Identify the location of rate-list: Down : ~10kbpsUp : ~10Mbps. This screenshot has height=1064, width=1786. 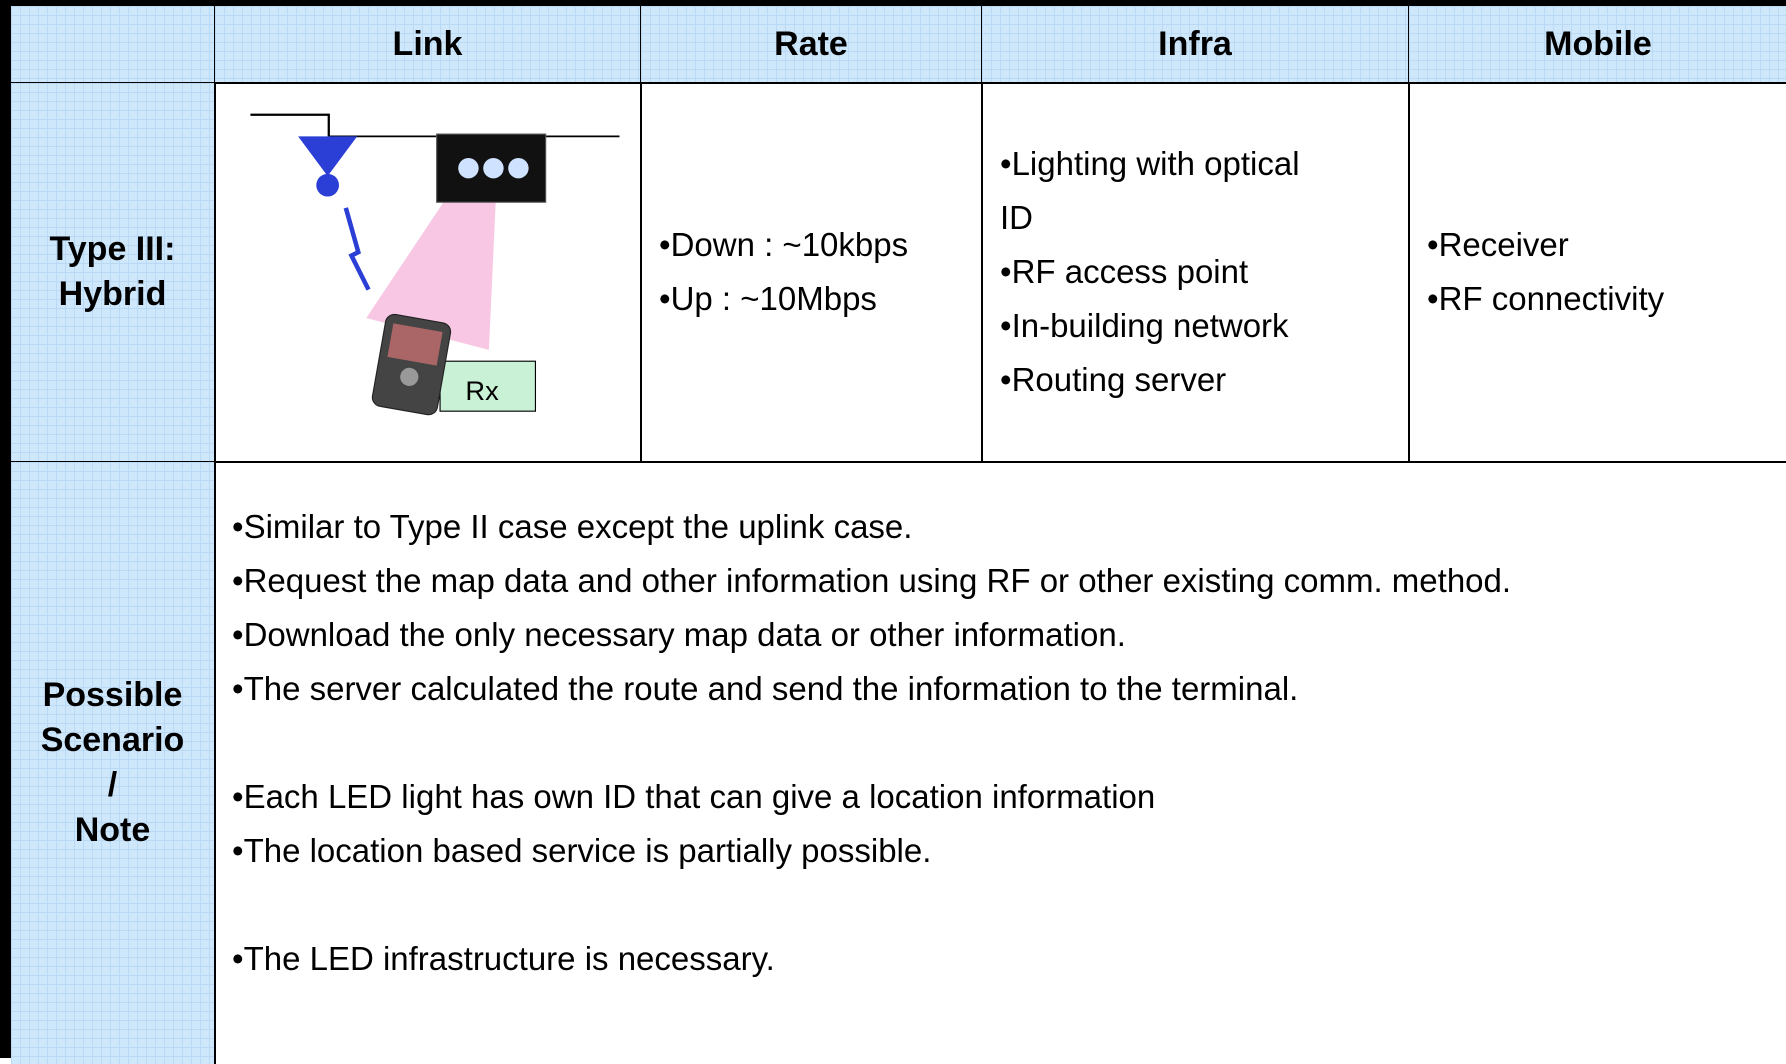
(784, 272).